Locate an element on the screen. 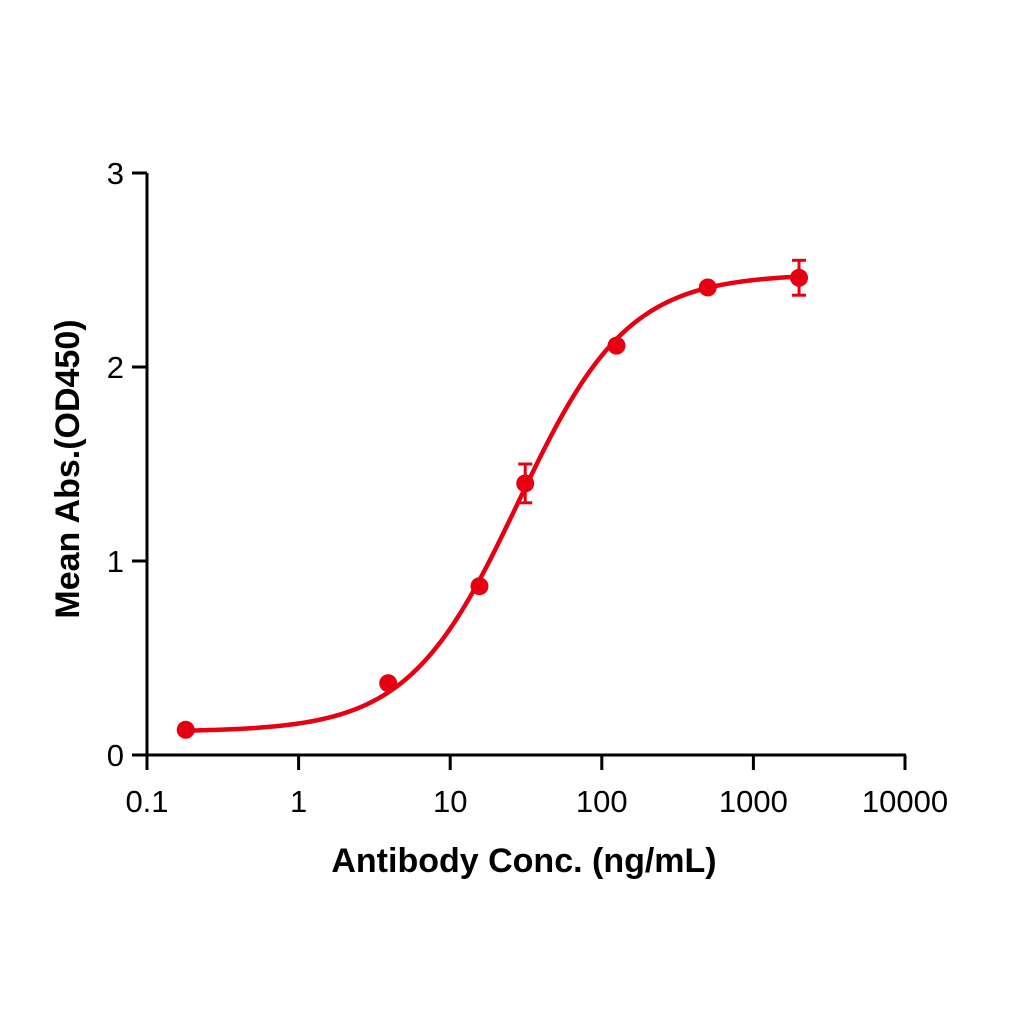 The width and height of the screenshot is (1024, 1024). x-tick-label: 10 is located at coordinates (450, 801).